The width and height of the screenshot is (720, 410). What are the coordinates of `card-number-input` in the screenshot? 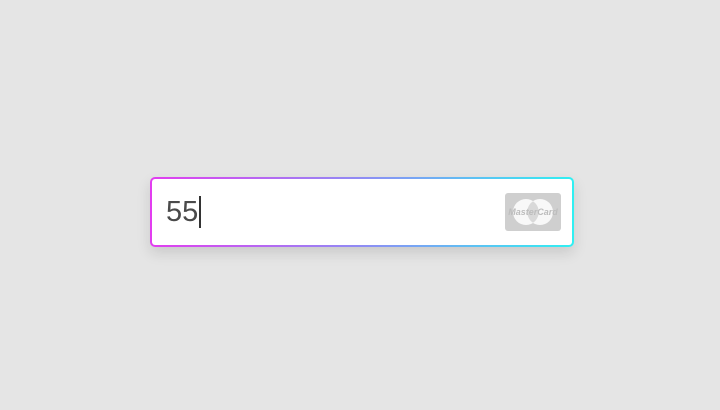 It's located at (322, 212).